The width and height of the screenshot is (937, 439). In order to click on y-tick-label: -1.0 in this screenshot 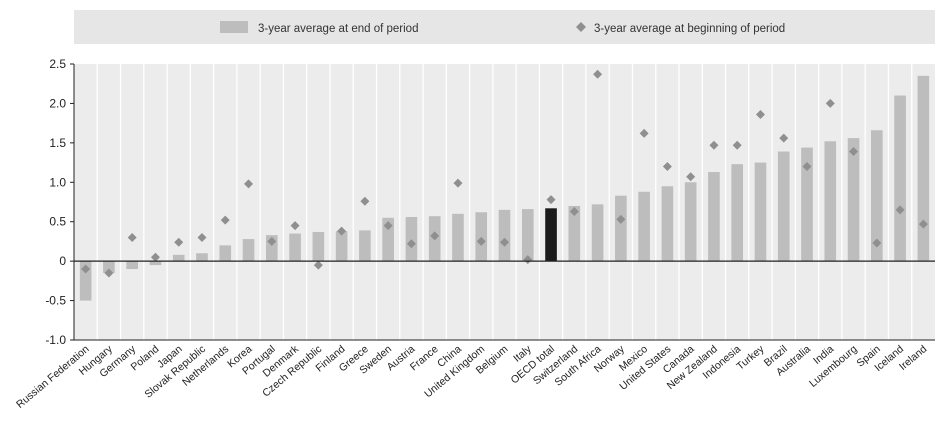, I will do `click(55, 340)`.